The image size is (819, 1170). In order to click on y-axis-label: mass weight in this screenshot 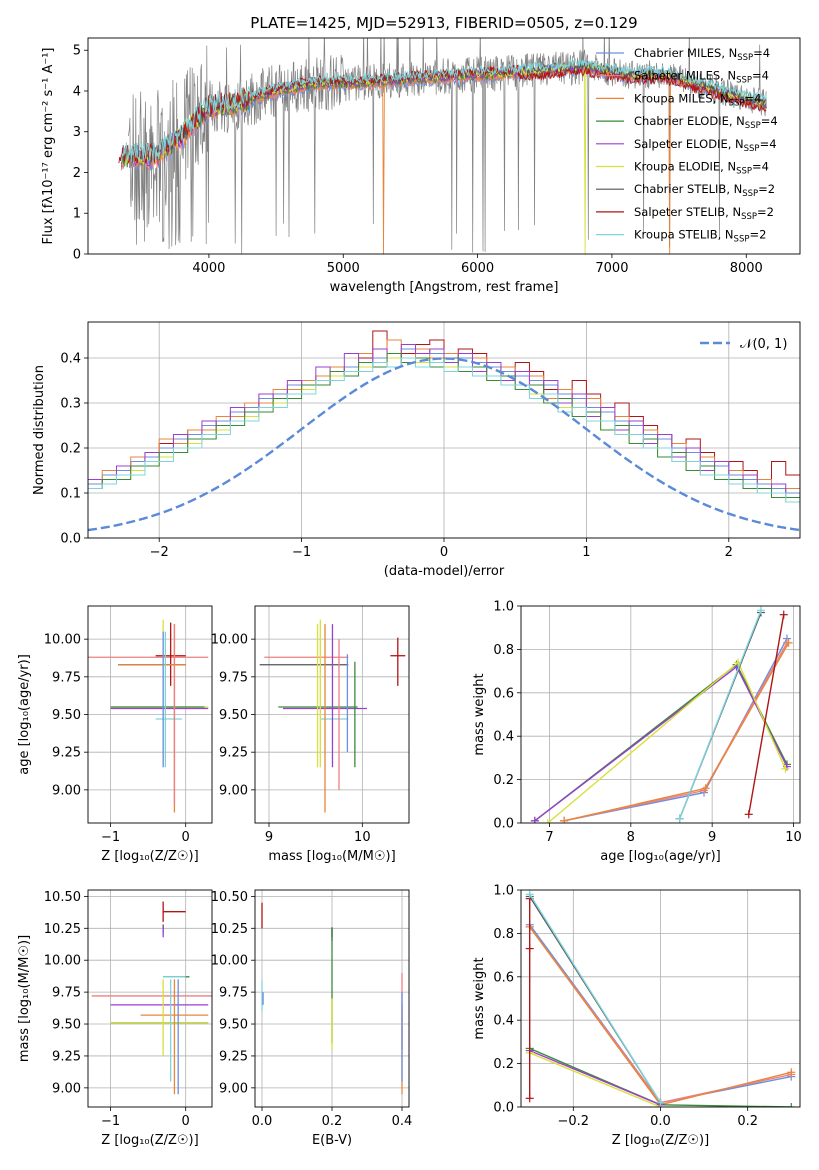, I will do `click(479, 998)`.